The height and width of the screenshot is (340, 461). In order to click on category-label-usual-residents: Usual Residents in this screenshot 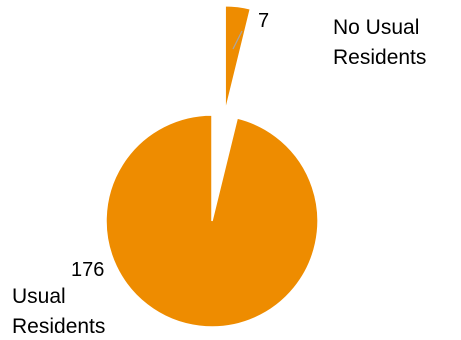, I will do `click(58, 311)`.